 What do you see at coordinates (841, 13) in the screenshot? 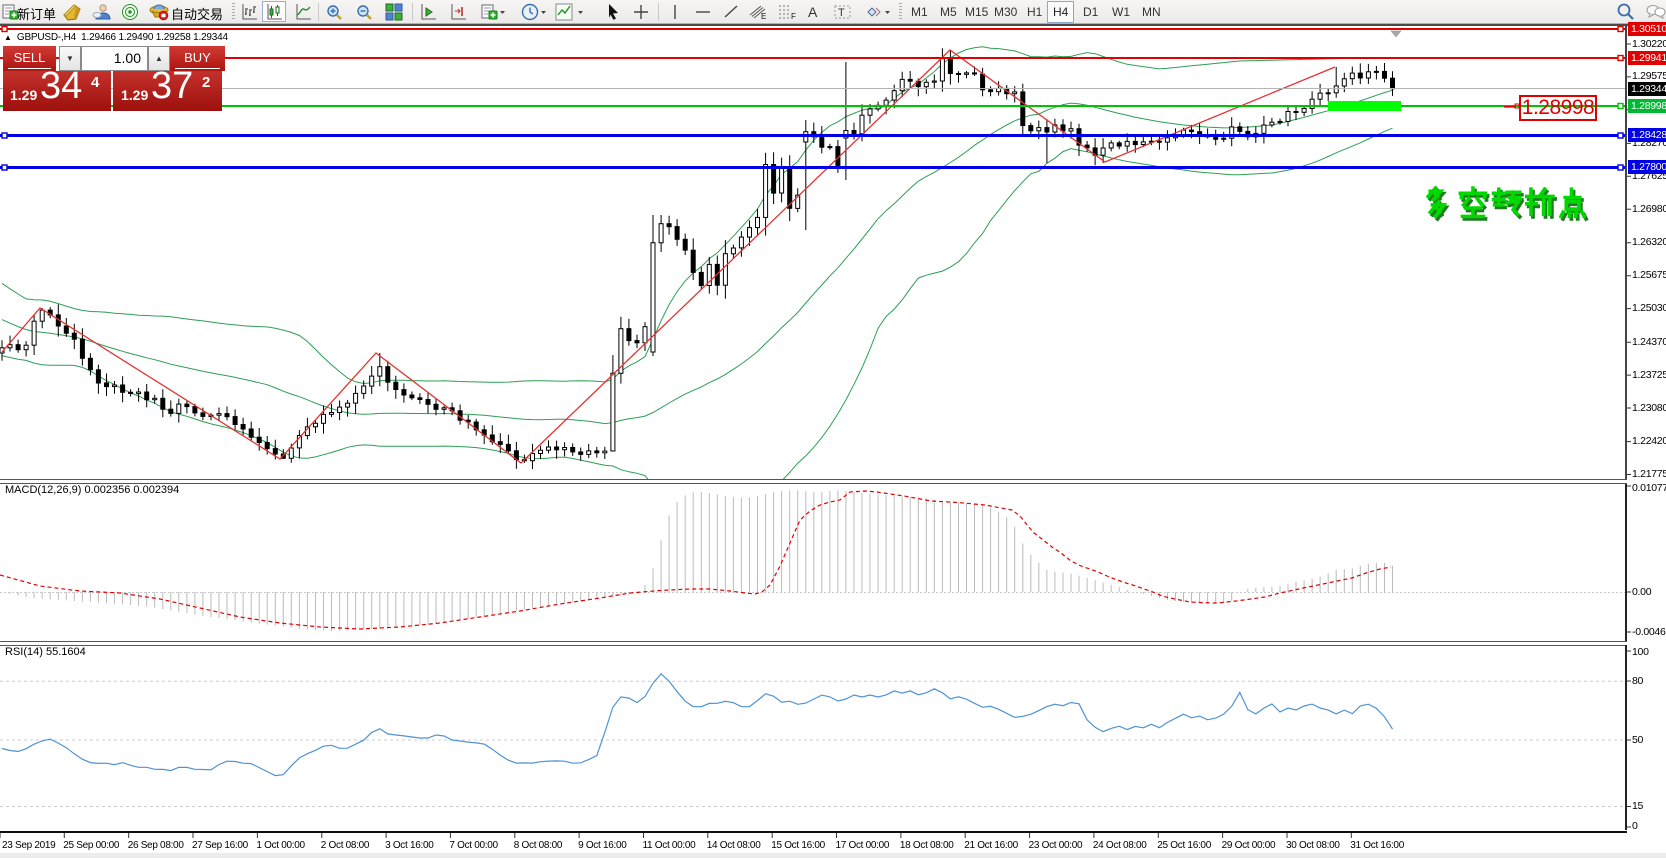
I see `svg-text: T` at bounding box center [841, 13].